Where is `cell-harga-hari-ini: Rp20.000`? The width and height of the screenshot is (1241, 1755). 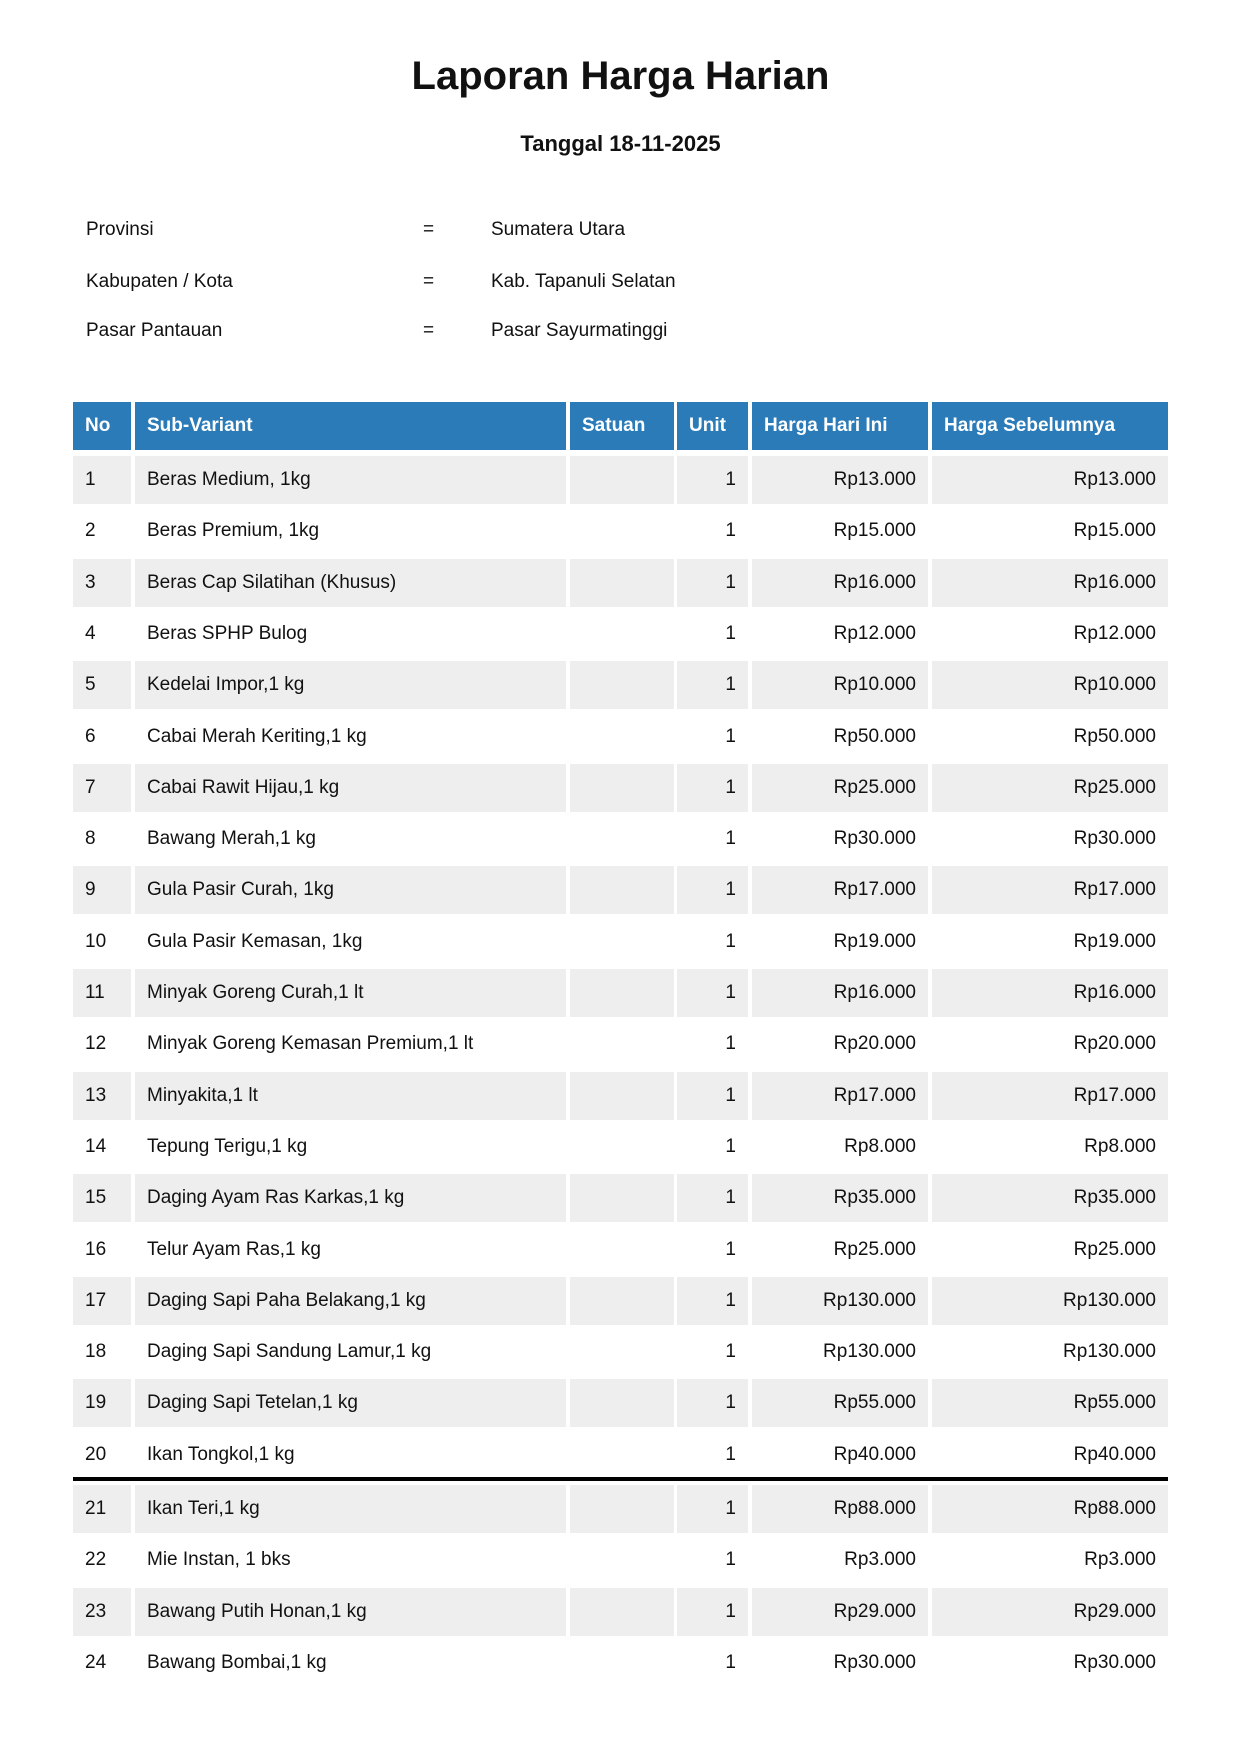
cell-harga-hari-ini: Rp20.000 is located at coordinates (874, 1043).